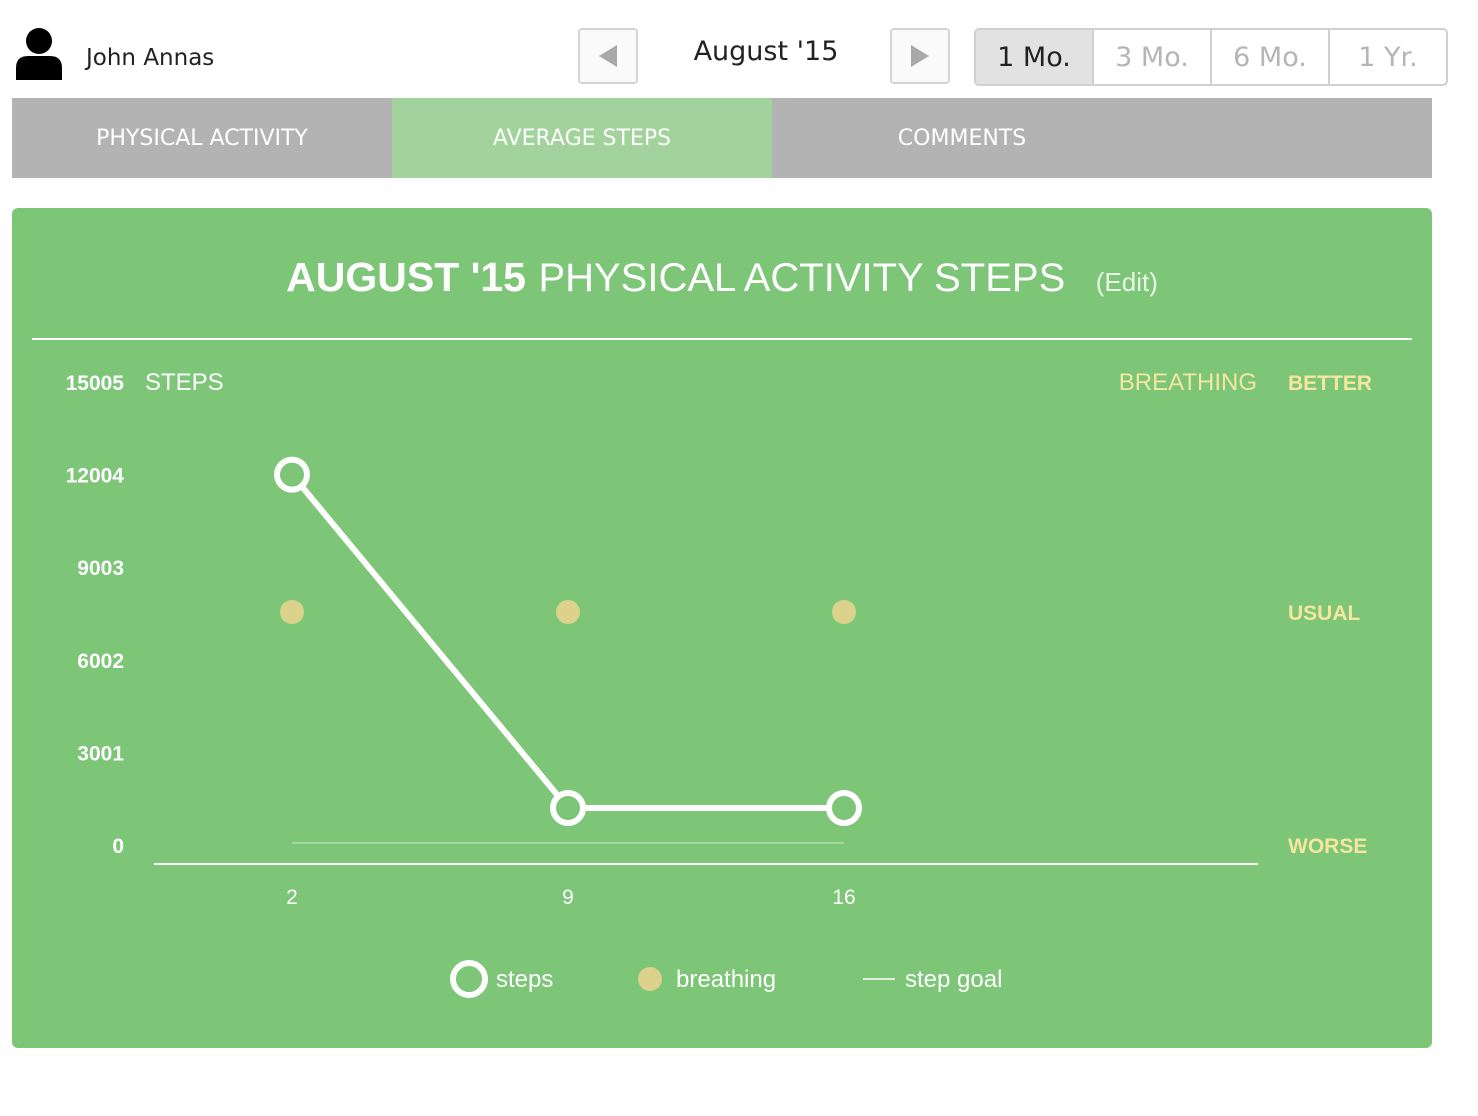 This screenshot has width=1478, height=1116. What do you see at coordinates (566, 641) in the screenshot?
I see `steps-line` at bounding box center [566, 641].